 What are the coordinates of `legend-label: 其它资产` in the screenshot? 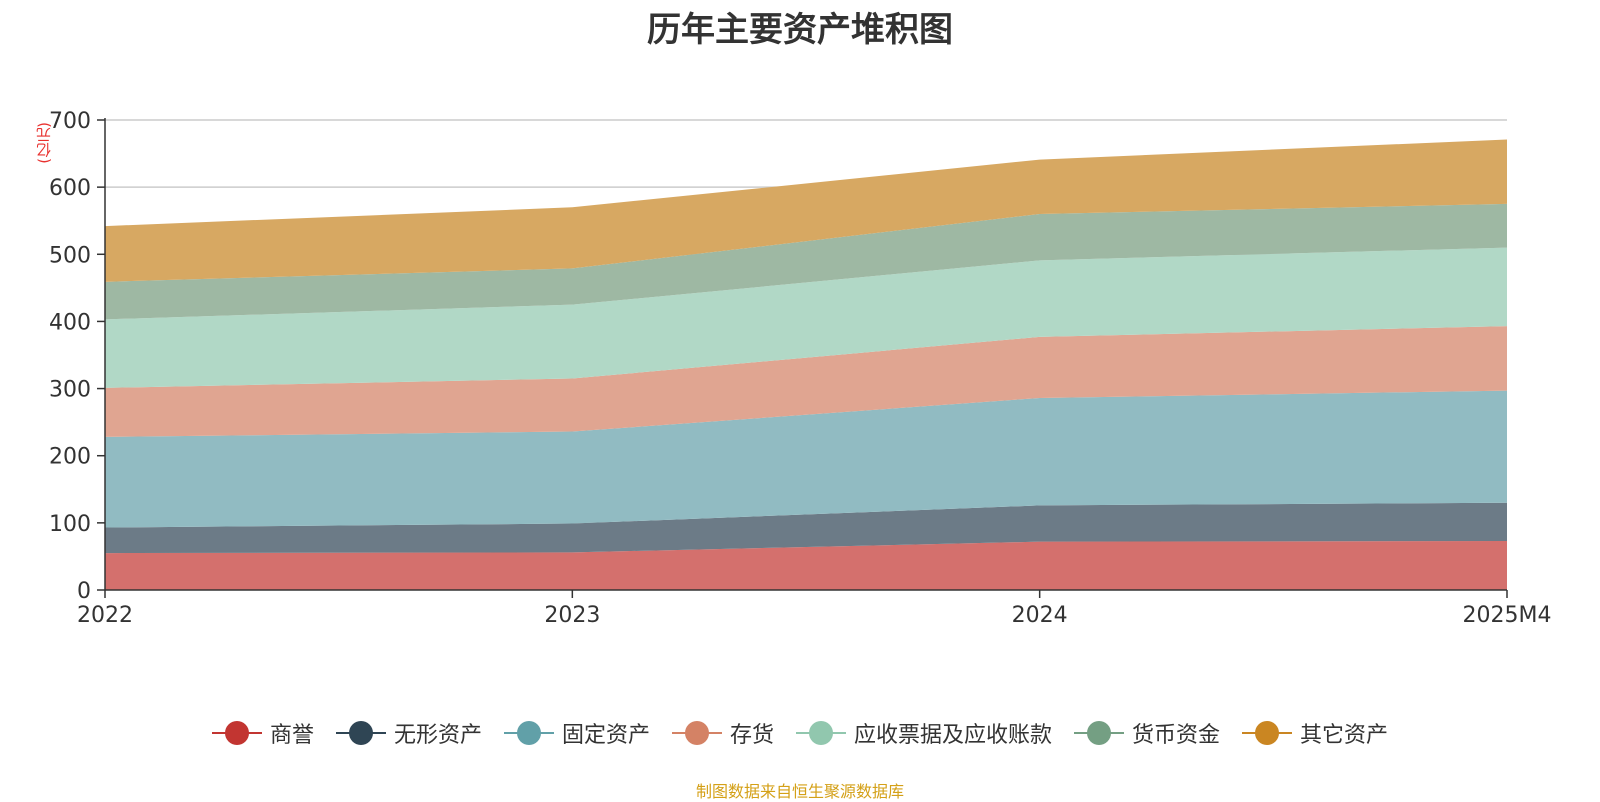 It's located at (1344, 735).